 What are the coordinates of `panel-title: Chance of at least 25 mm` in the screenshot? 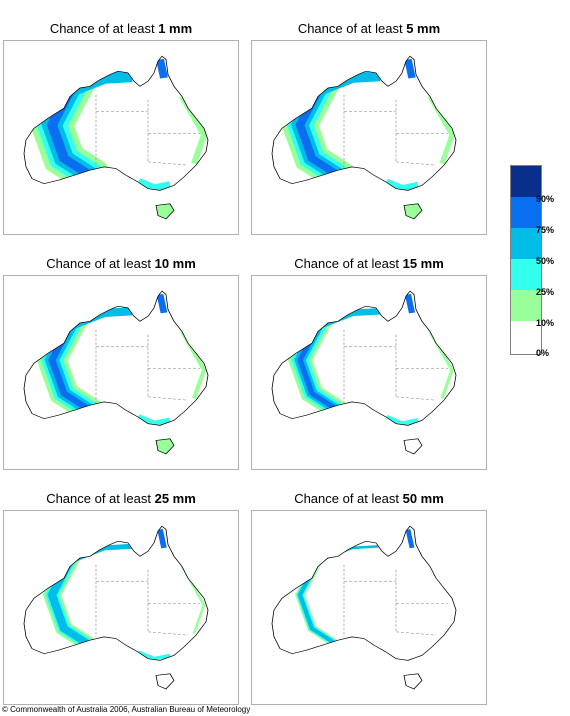 It's located at (121, 498).